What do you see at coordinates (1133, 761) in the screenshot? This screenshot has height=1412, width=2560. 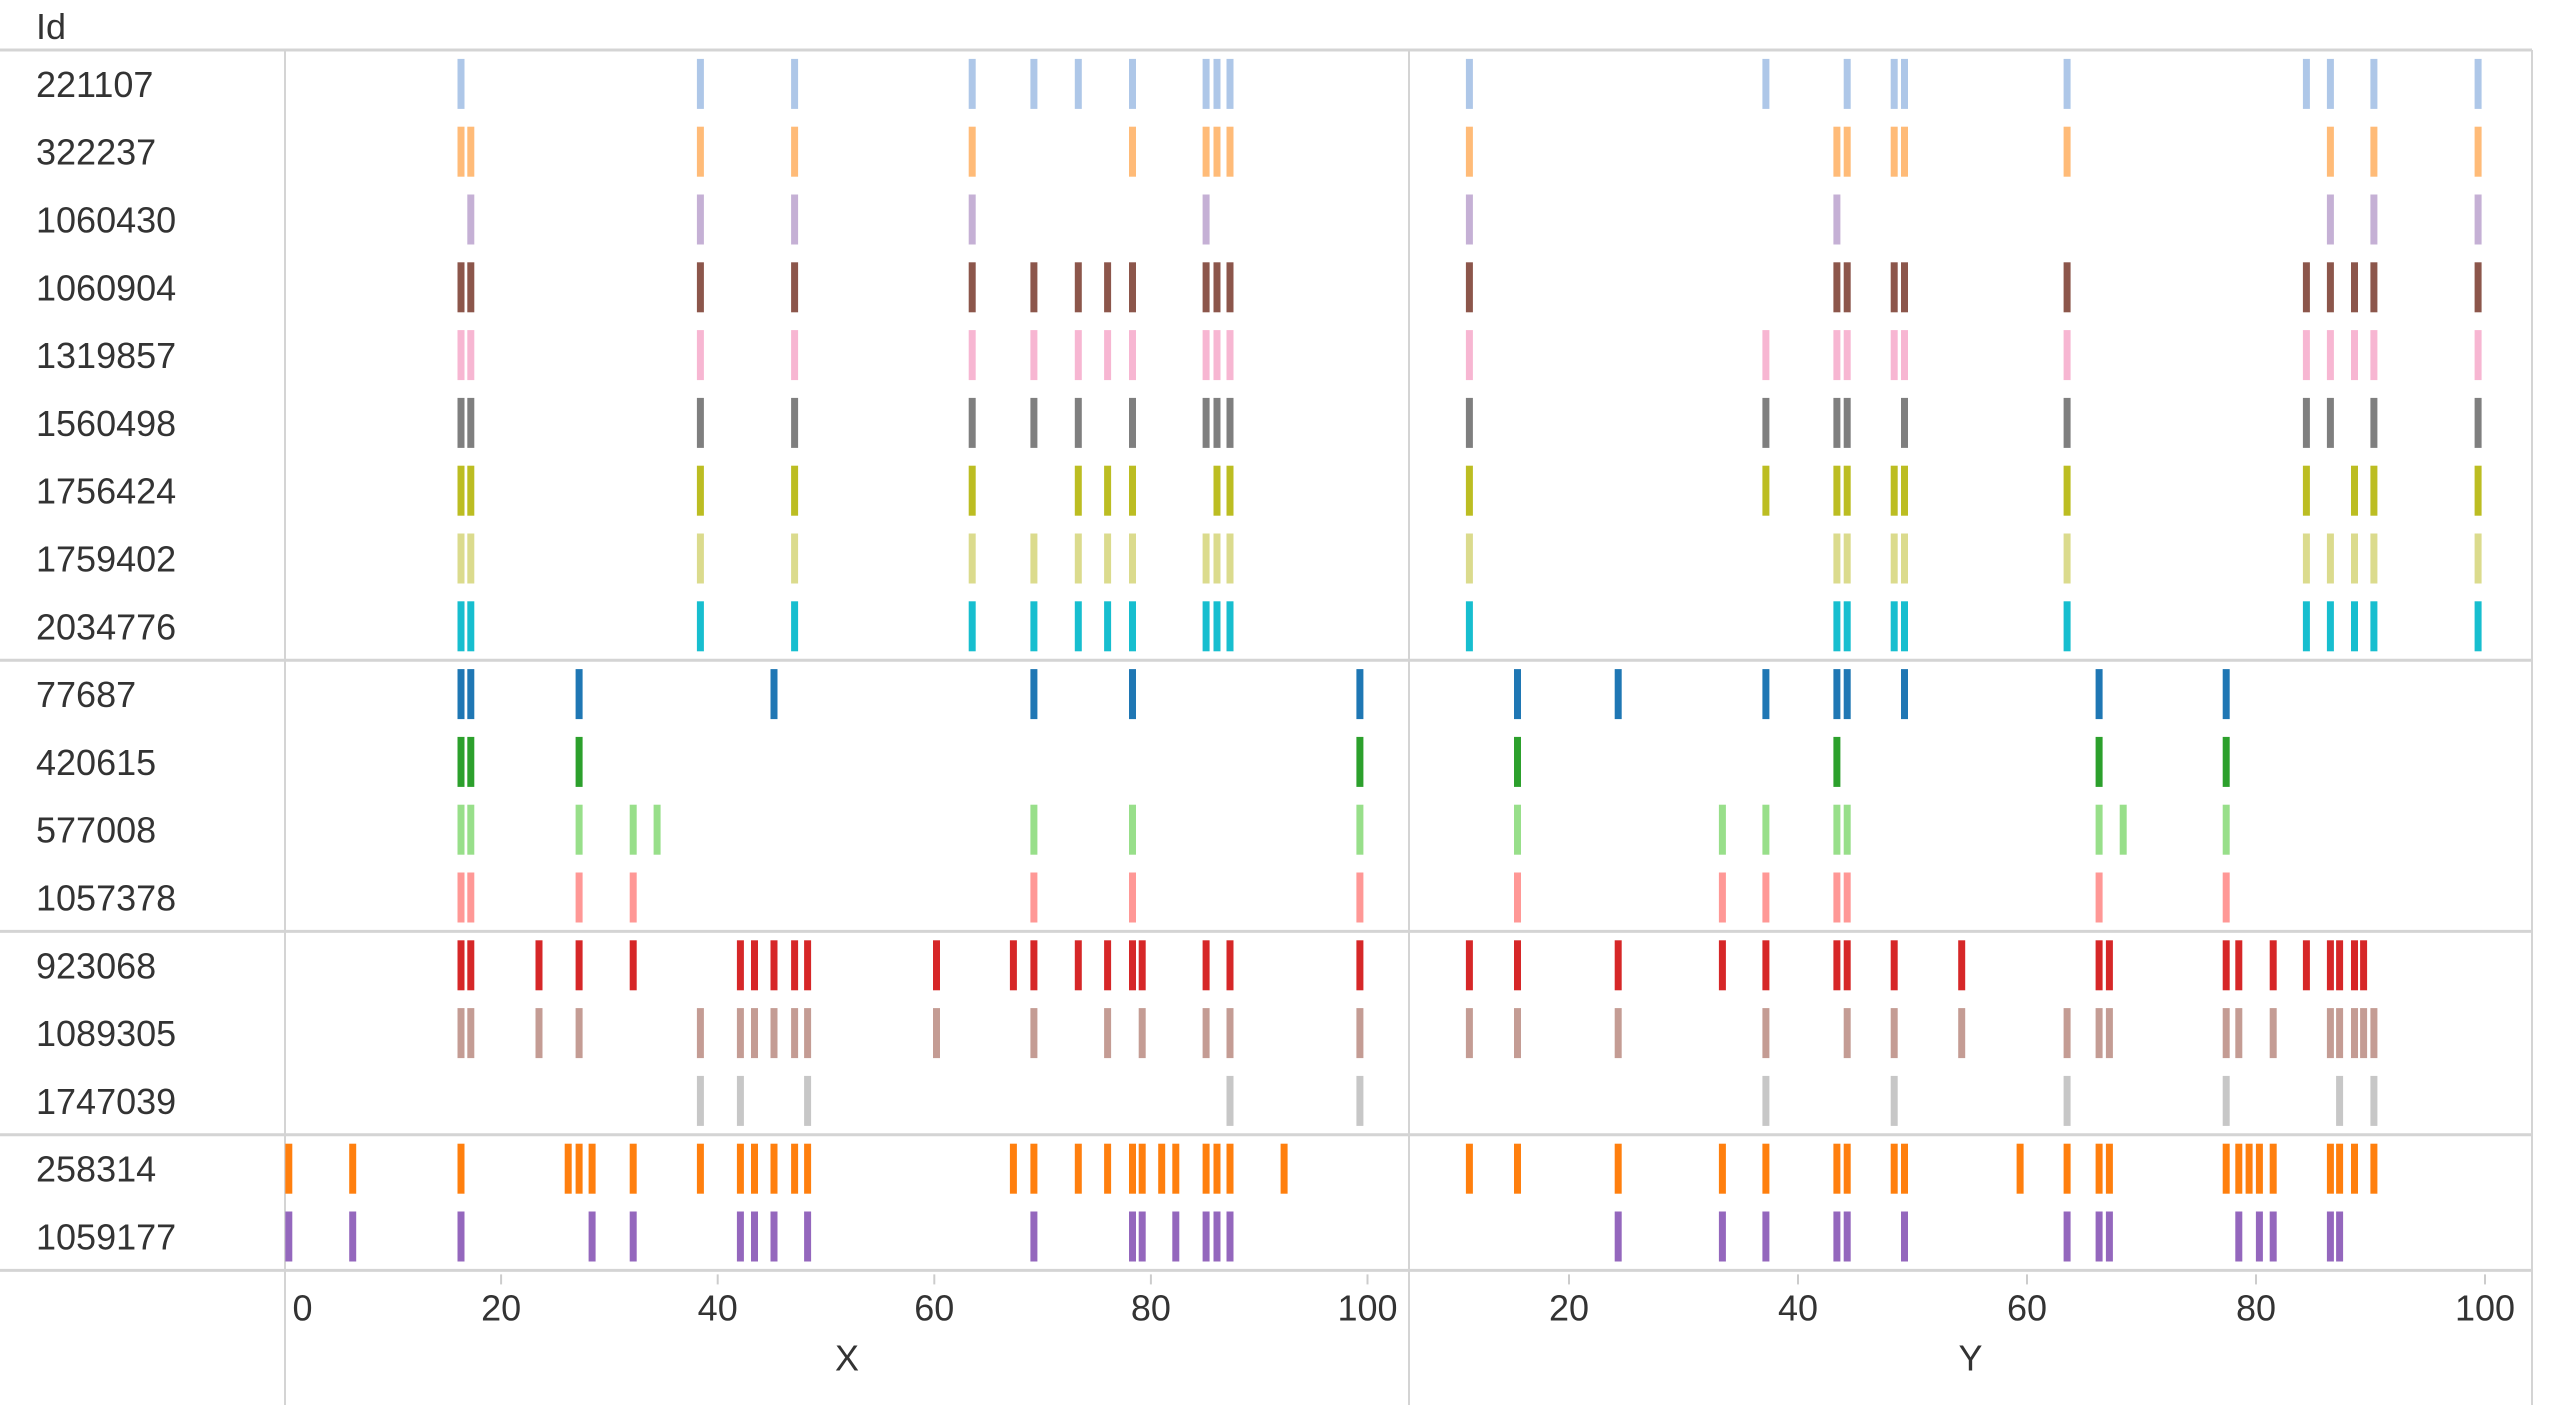 I see `table-row: 420615` at bounding box center [1133, 761].